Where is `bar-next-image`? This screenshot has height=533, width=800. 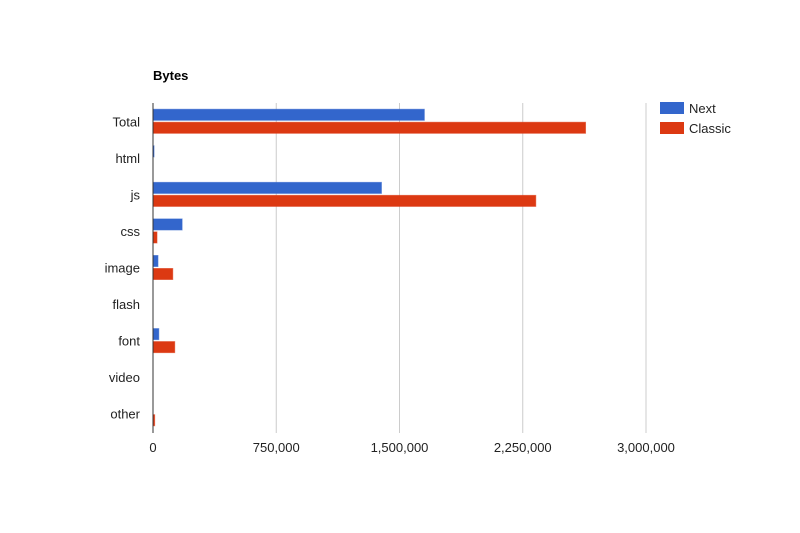
bar-next-image is located at coordinates (155, 261).